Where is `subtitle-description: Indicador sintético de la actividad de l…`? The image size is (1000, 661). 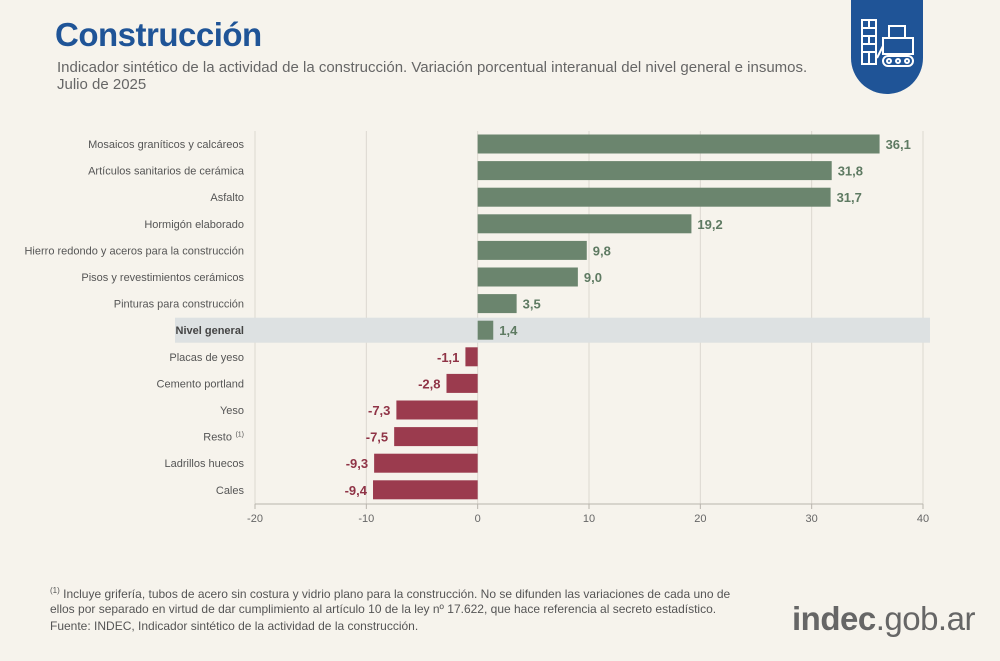 subtitle-description: Indicador sintético de la actividad de l… is located at coordinates (432, 67).